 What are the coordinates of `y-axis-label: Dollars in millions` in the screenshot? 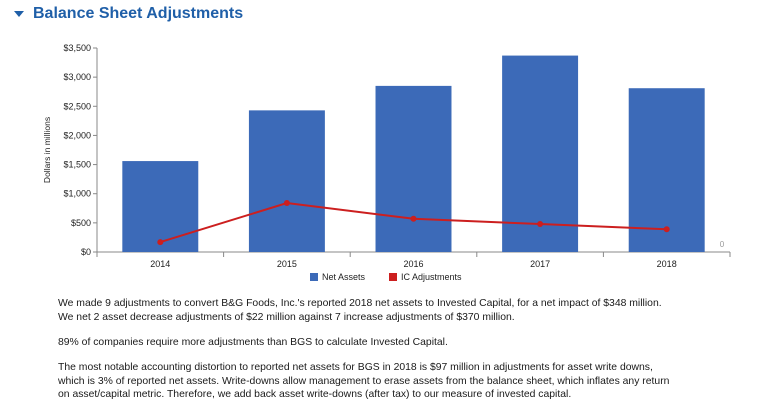 It's located at (47, 150).